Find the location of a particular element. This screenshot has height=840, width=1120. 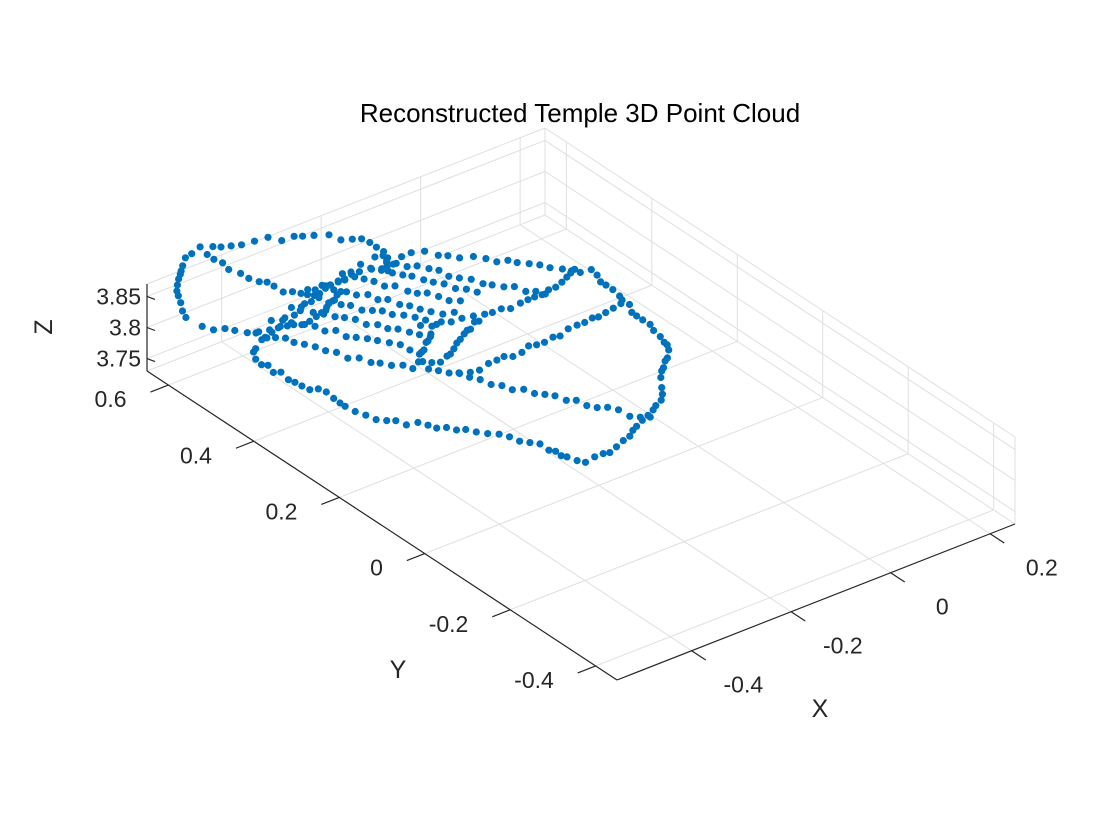

z-tick-label: 3.85 is located at coordinates (118, 296).